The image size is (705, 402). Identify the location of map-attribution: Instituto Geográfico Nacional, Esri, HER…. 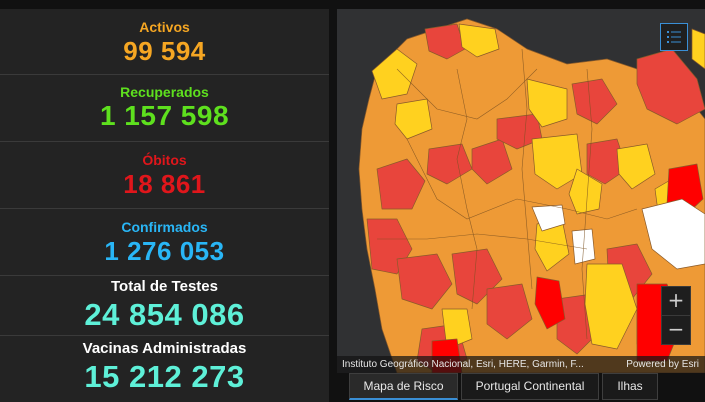
(521, 364).